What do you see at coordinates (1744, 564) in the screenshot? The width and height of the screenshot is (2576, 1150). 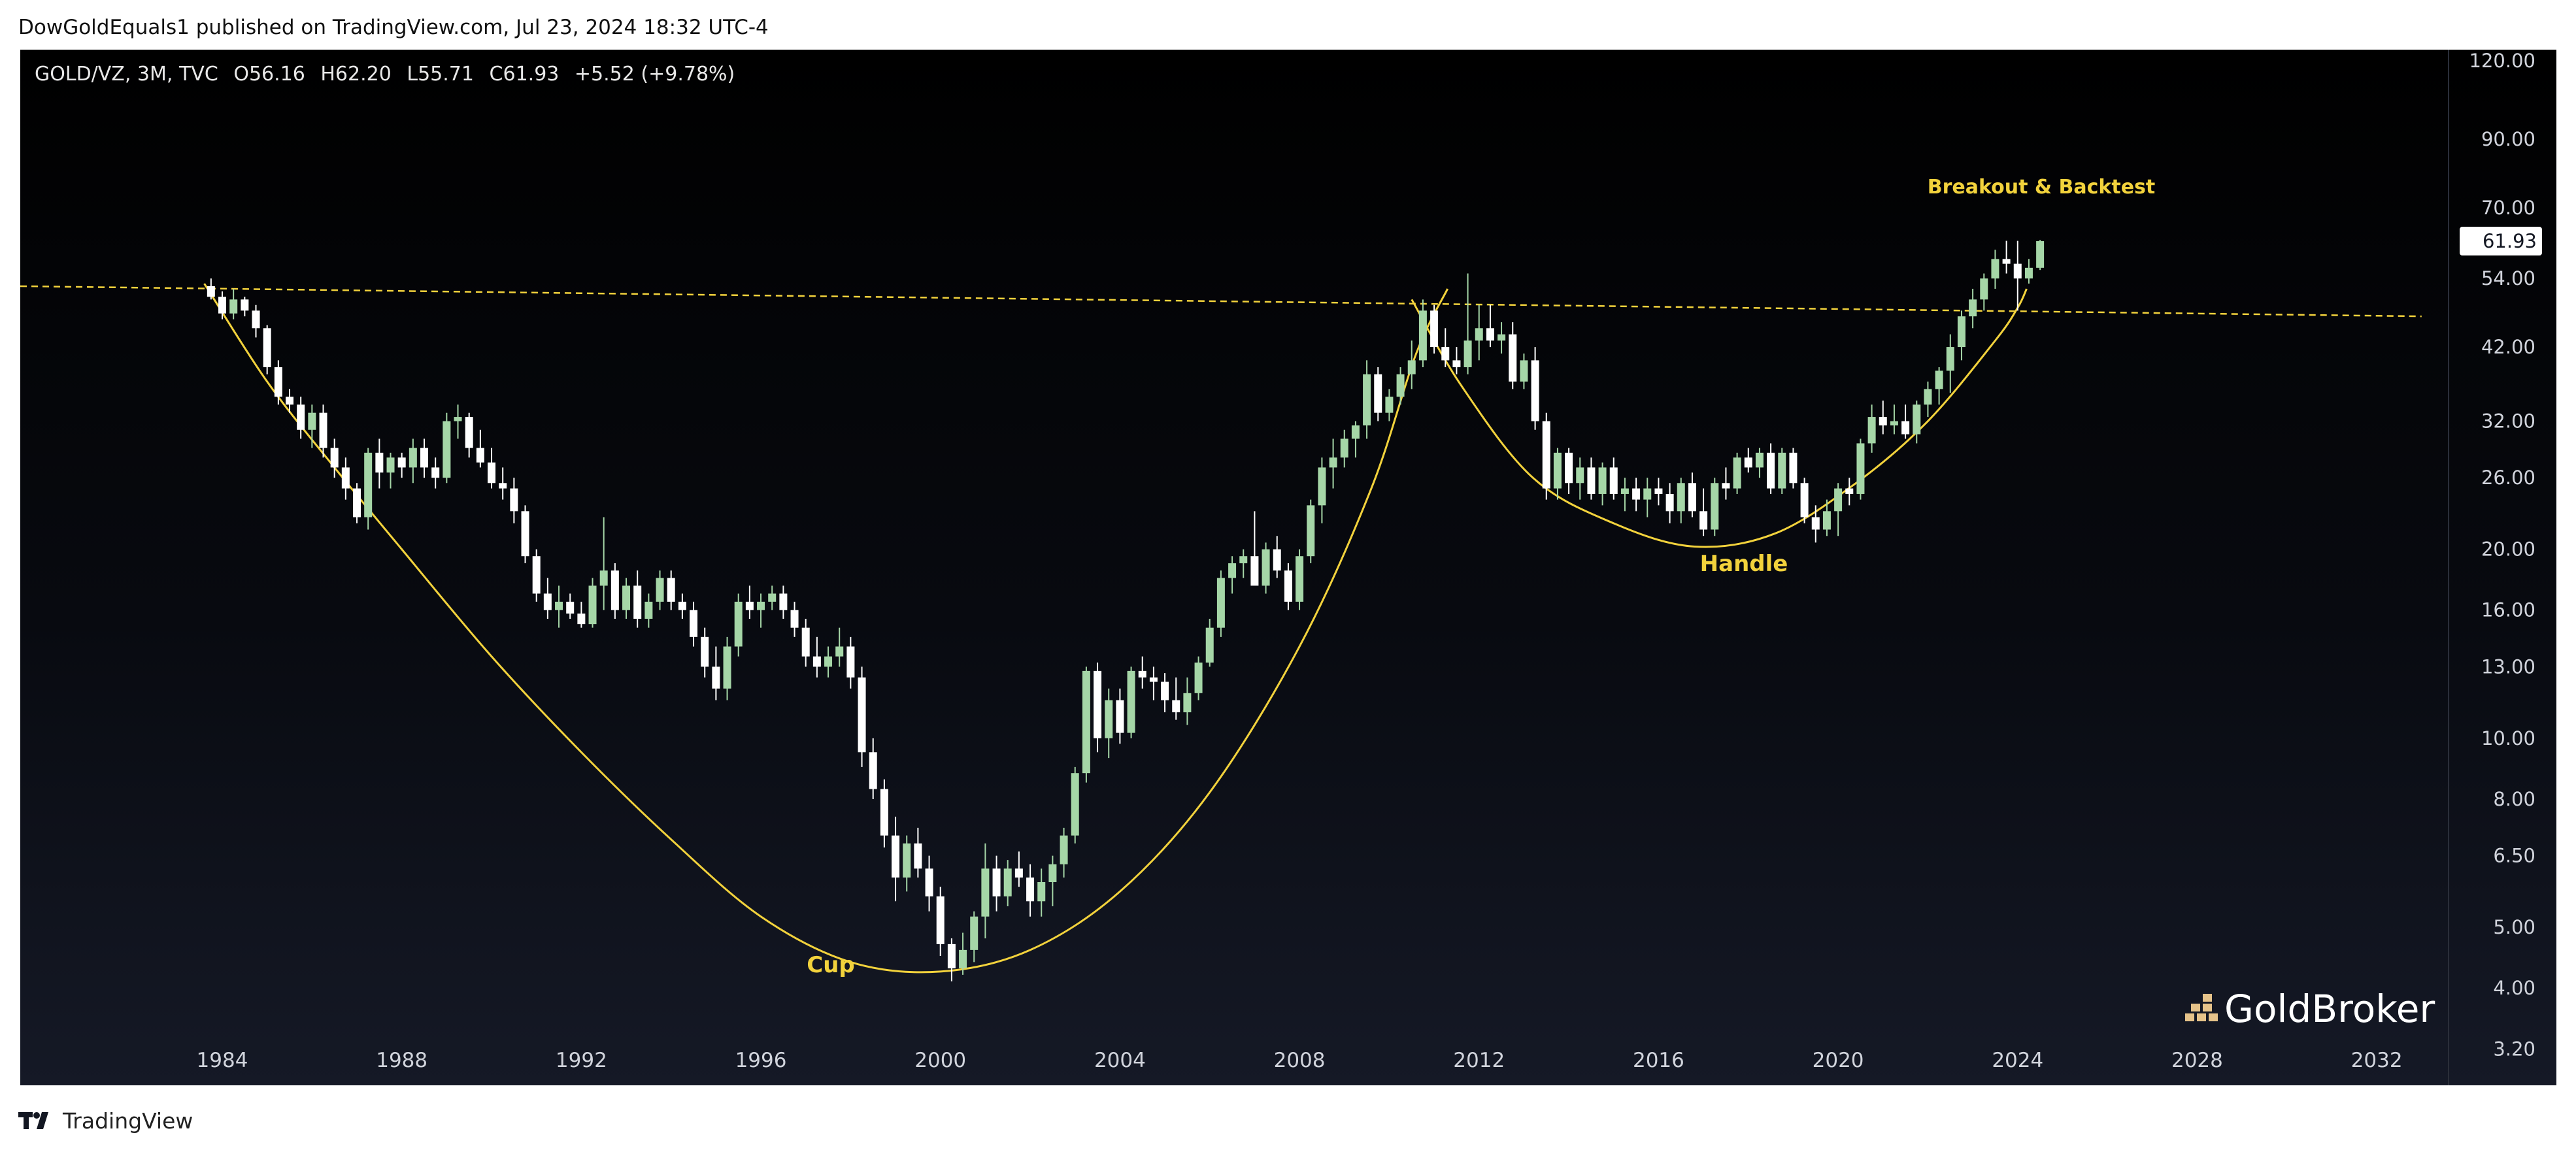 I see `handle-label: Handle` at bounding box center [1744, 564].